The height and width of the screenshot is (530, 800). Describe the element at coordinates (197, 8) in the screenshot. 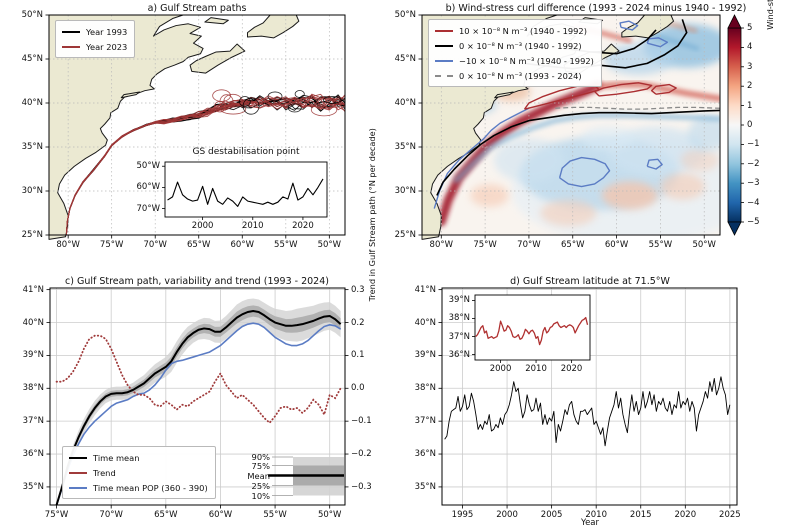

I see `panel-a-title: a) Gulf Stream paths` at that location.